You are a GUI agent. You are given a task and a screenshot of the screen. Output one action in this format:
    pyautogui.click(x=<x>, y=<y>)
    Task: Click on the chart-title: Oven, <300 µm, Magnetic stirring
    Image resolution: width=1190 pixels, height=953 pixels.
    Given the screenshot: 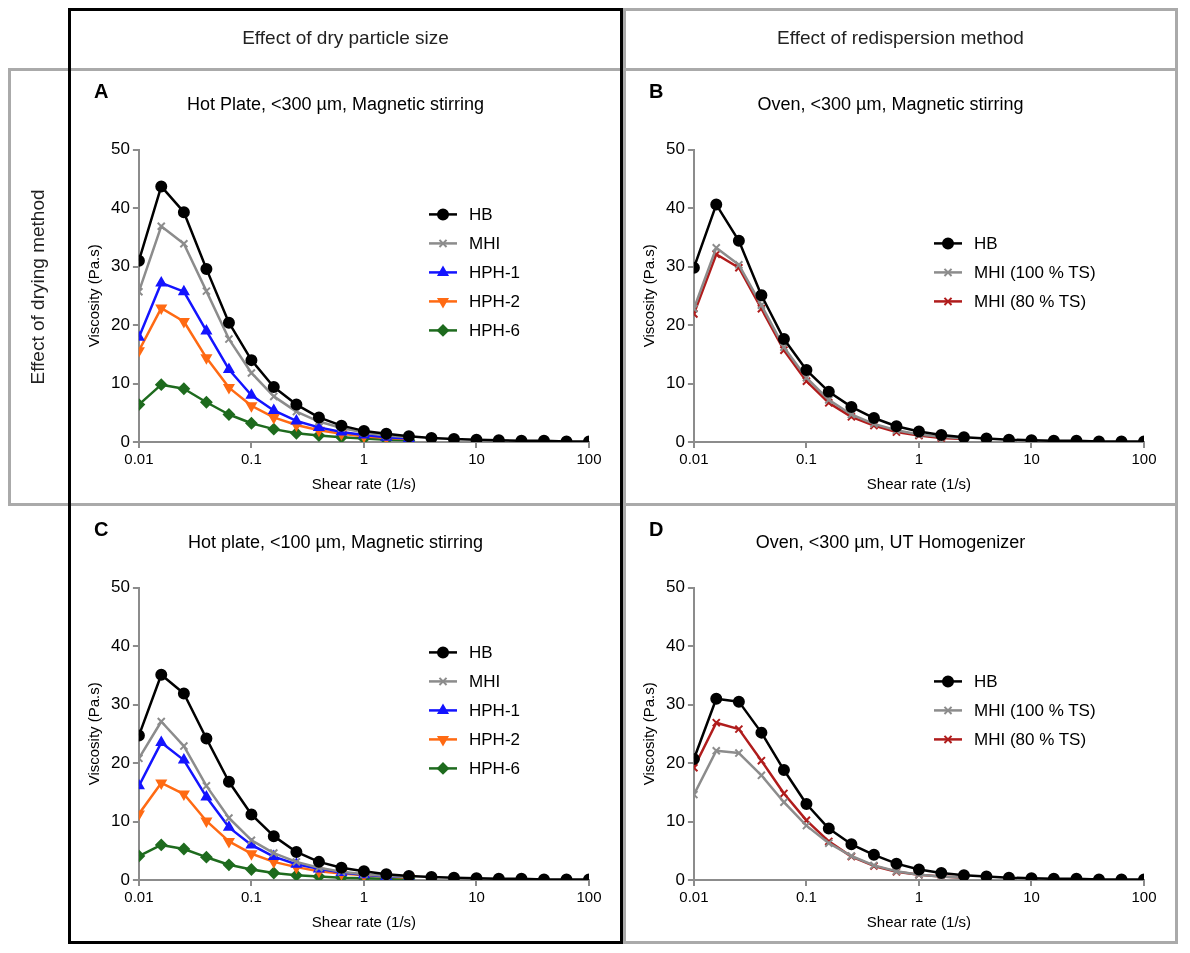 What is the action you would take?
    pyautogui.click(x=890, y=103)
    